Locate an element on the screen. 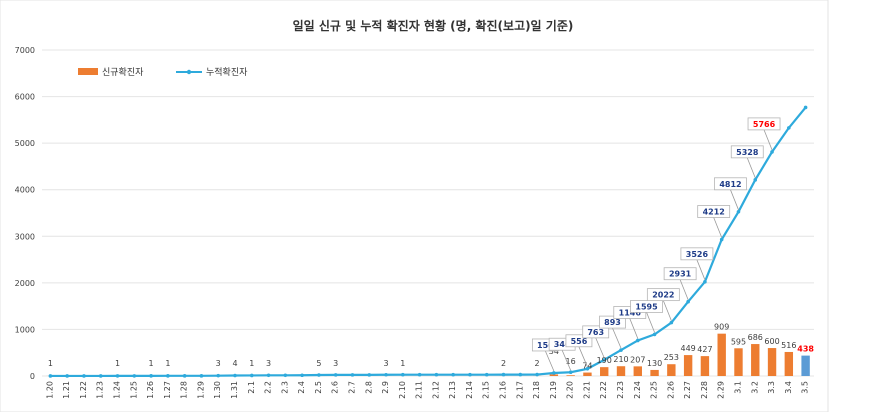  x-tick-label: 2.25 is located at coordinates (654, 390).